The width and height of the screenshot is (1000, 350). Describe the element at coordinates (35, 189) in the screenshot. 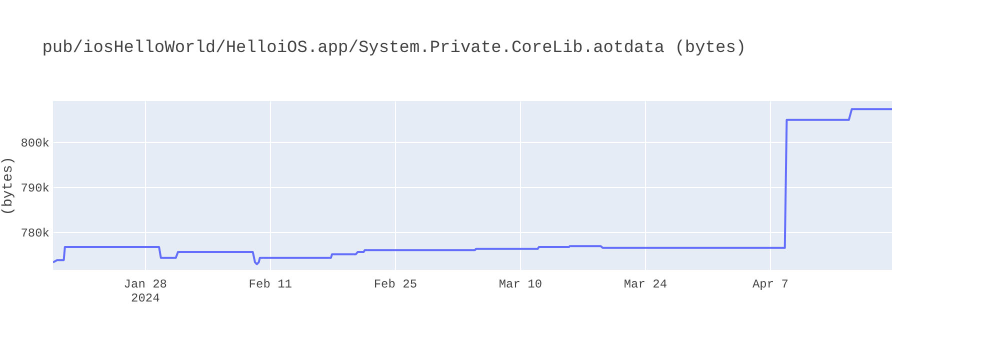

I see `y-tick-label: 790k` at that location.